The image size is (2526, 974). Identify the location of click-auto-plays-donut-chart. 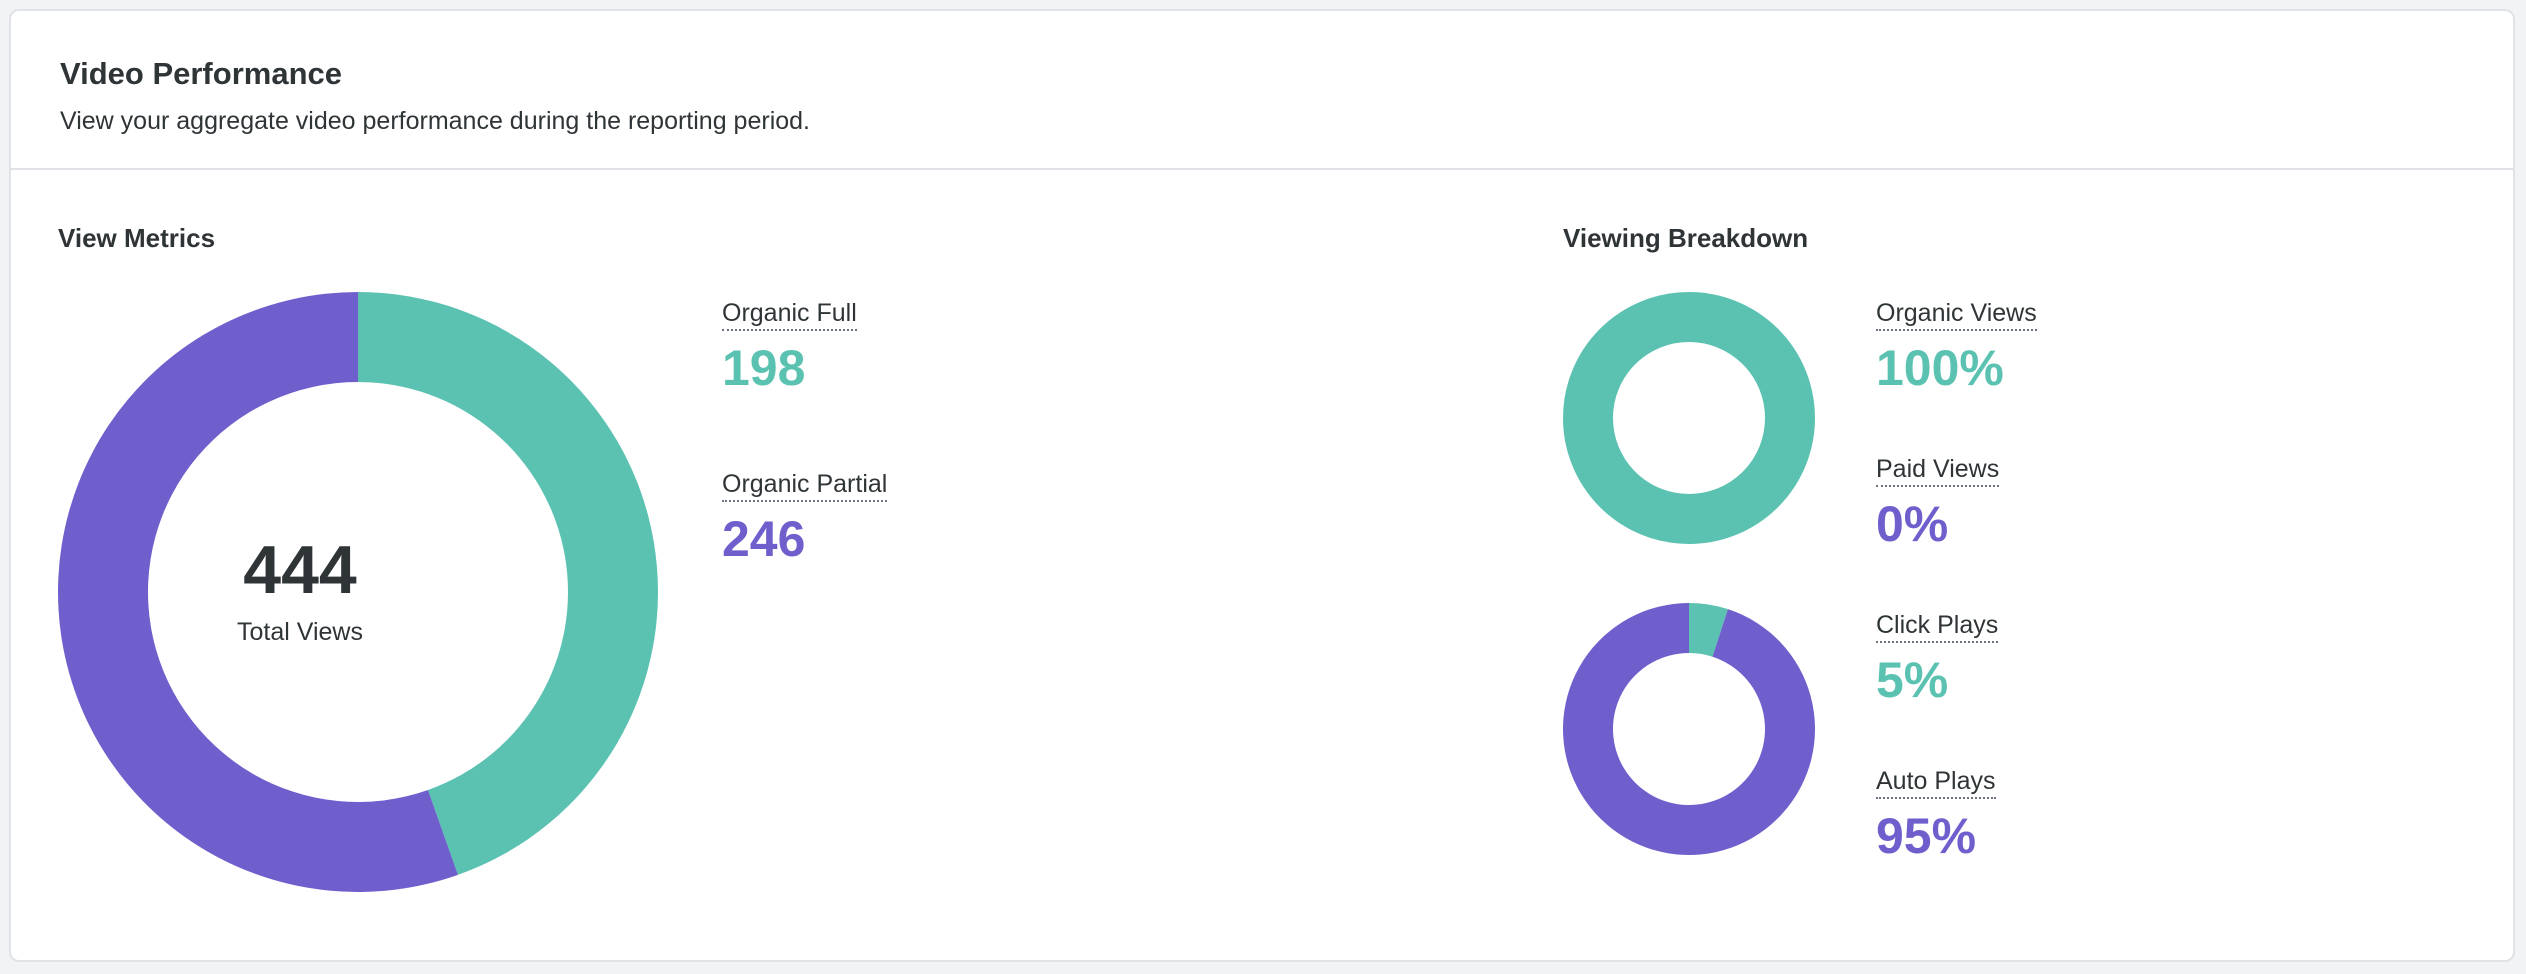
(1689, 729).